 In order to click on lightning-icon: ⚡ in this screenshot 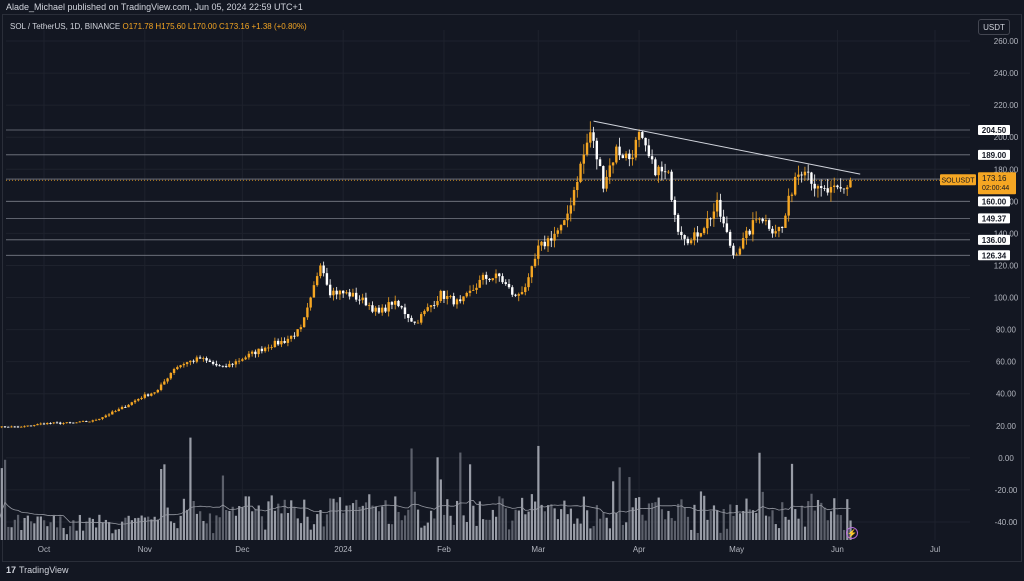, I will do `click(852, 533)`.